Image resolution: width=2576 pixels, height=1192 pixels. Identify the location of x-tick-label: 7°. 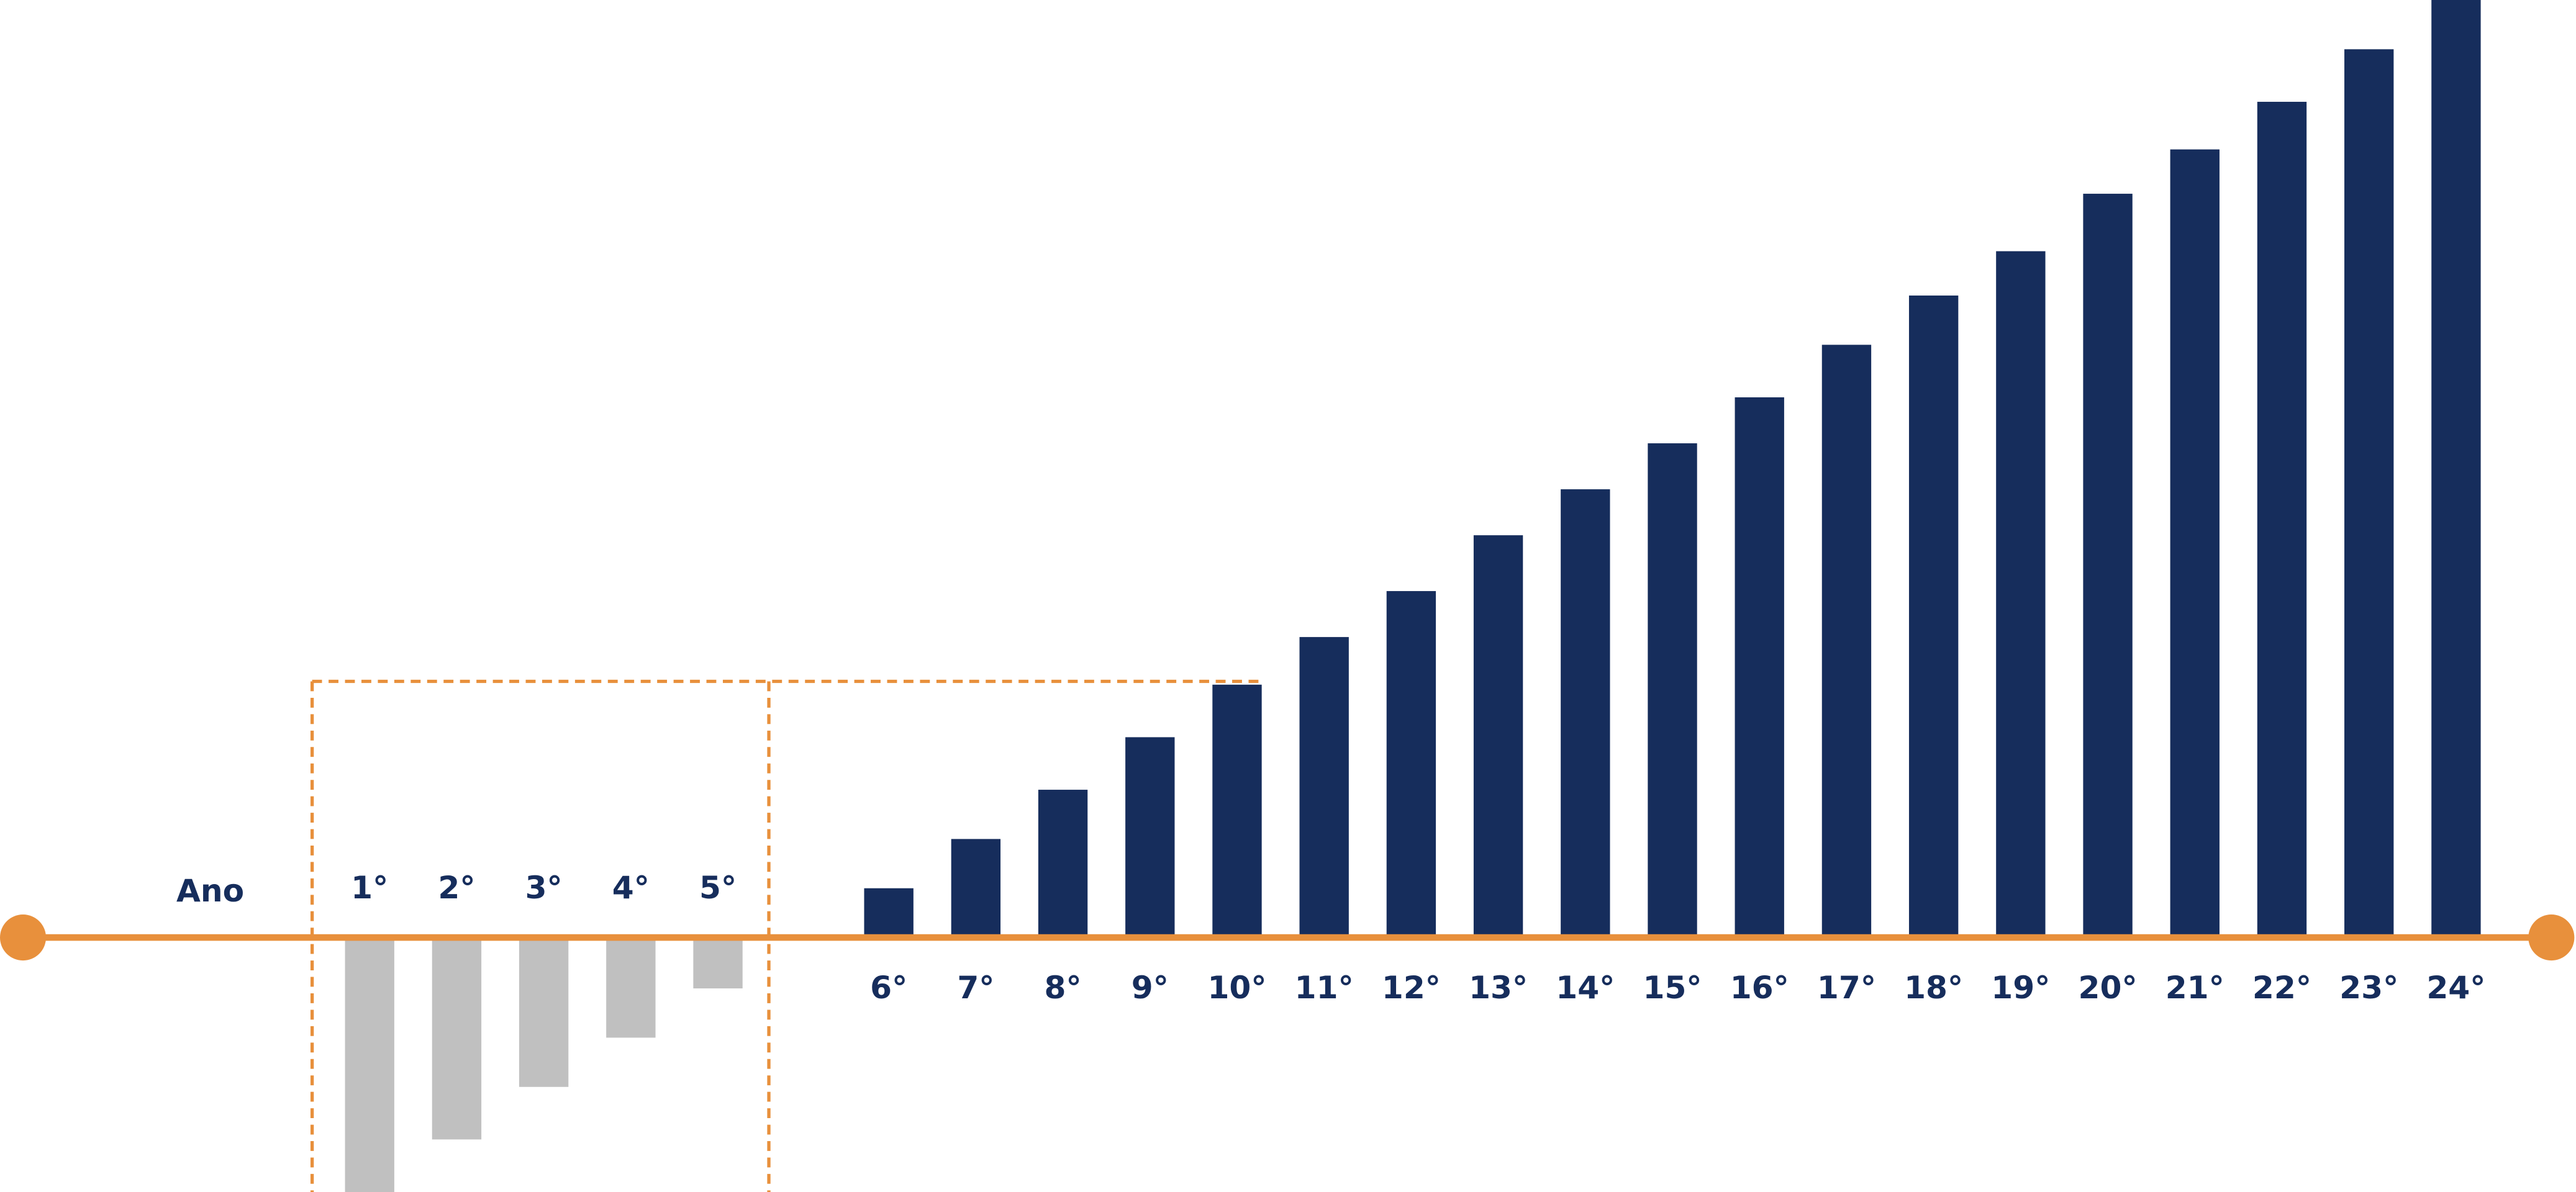
(975, 987).